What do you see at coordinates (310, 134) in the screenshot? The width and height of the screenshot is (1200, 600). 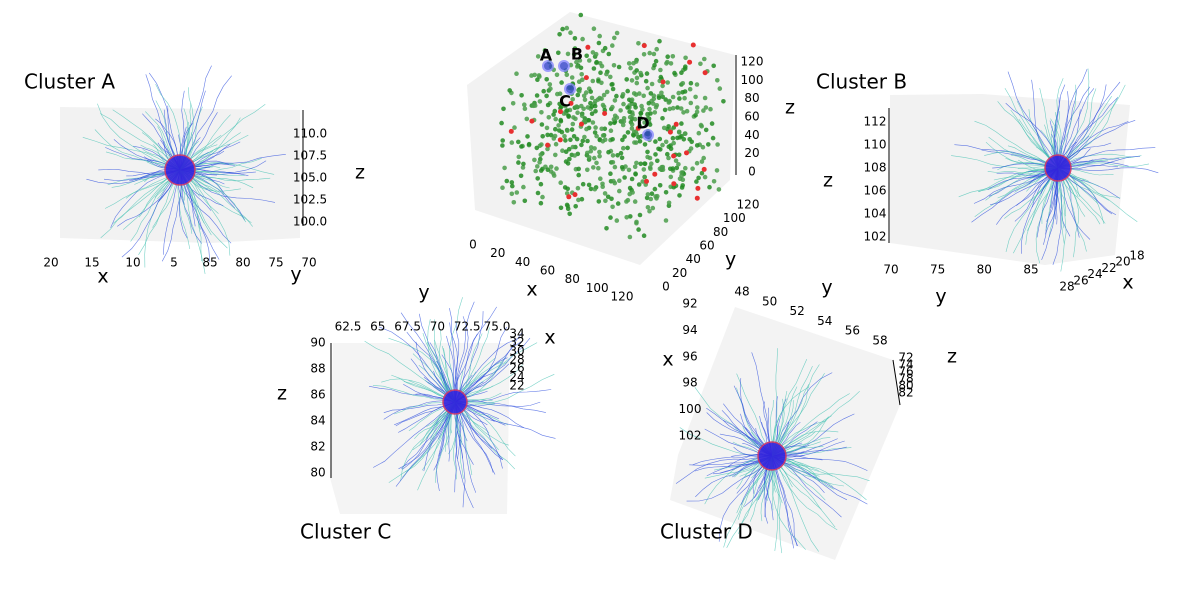 I see `z-tick-label: 110.0` at bounding box center [310, 134].